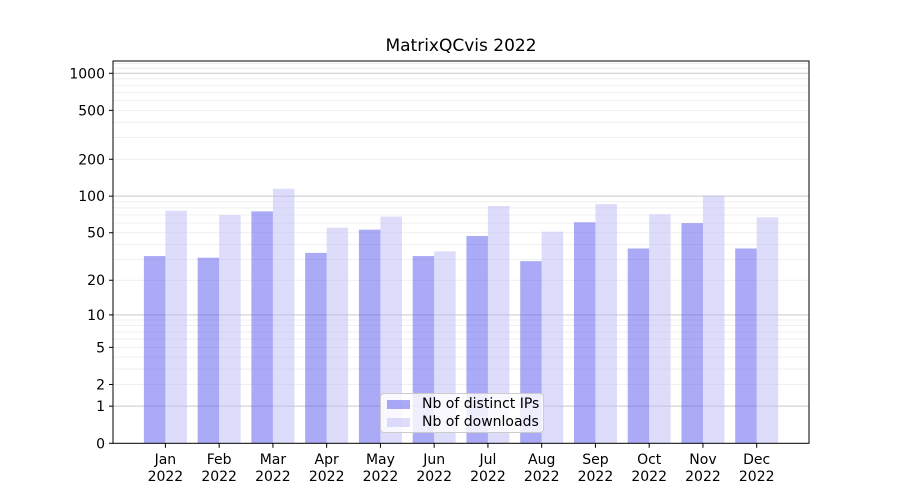 This screenshot has width=900, height=500. I want to click on bar-downloads-may, so click(391, 330).